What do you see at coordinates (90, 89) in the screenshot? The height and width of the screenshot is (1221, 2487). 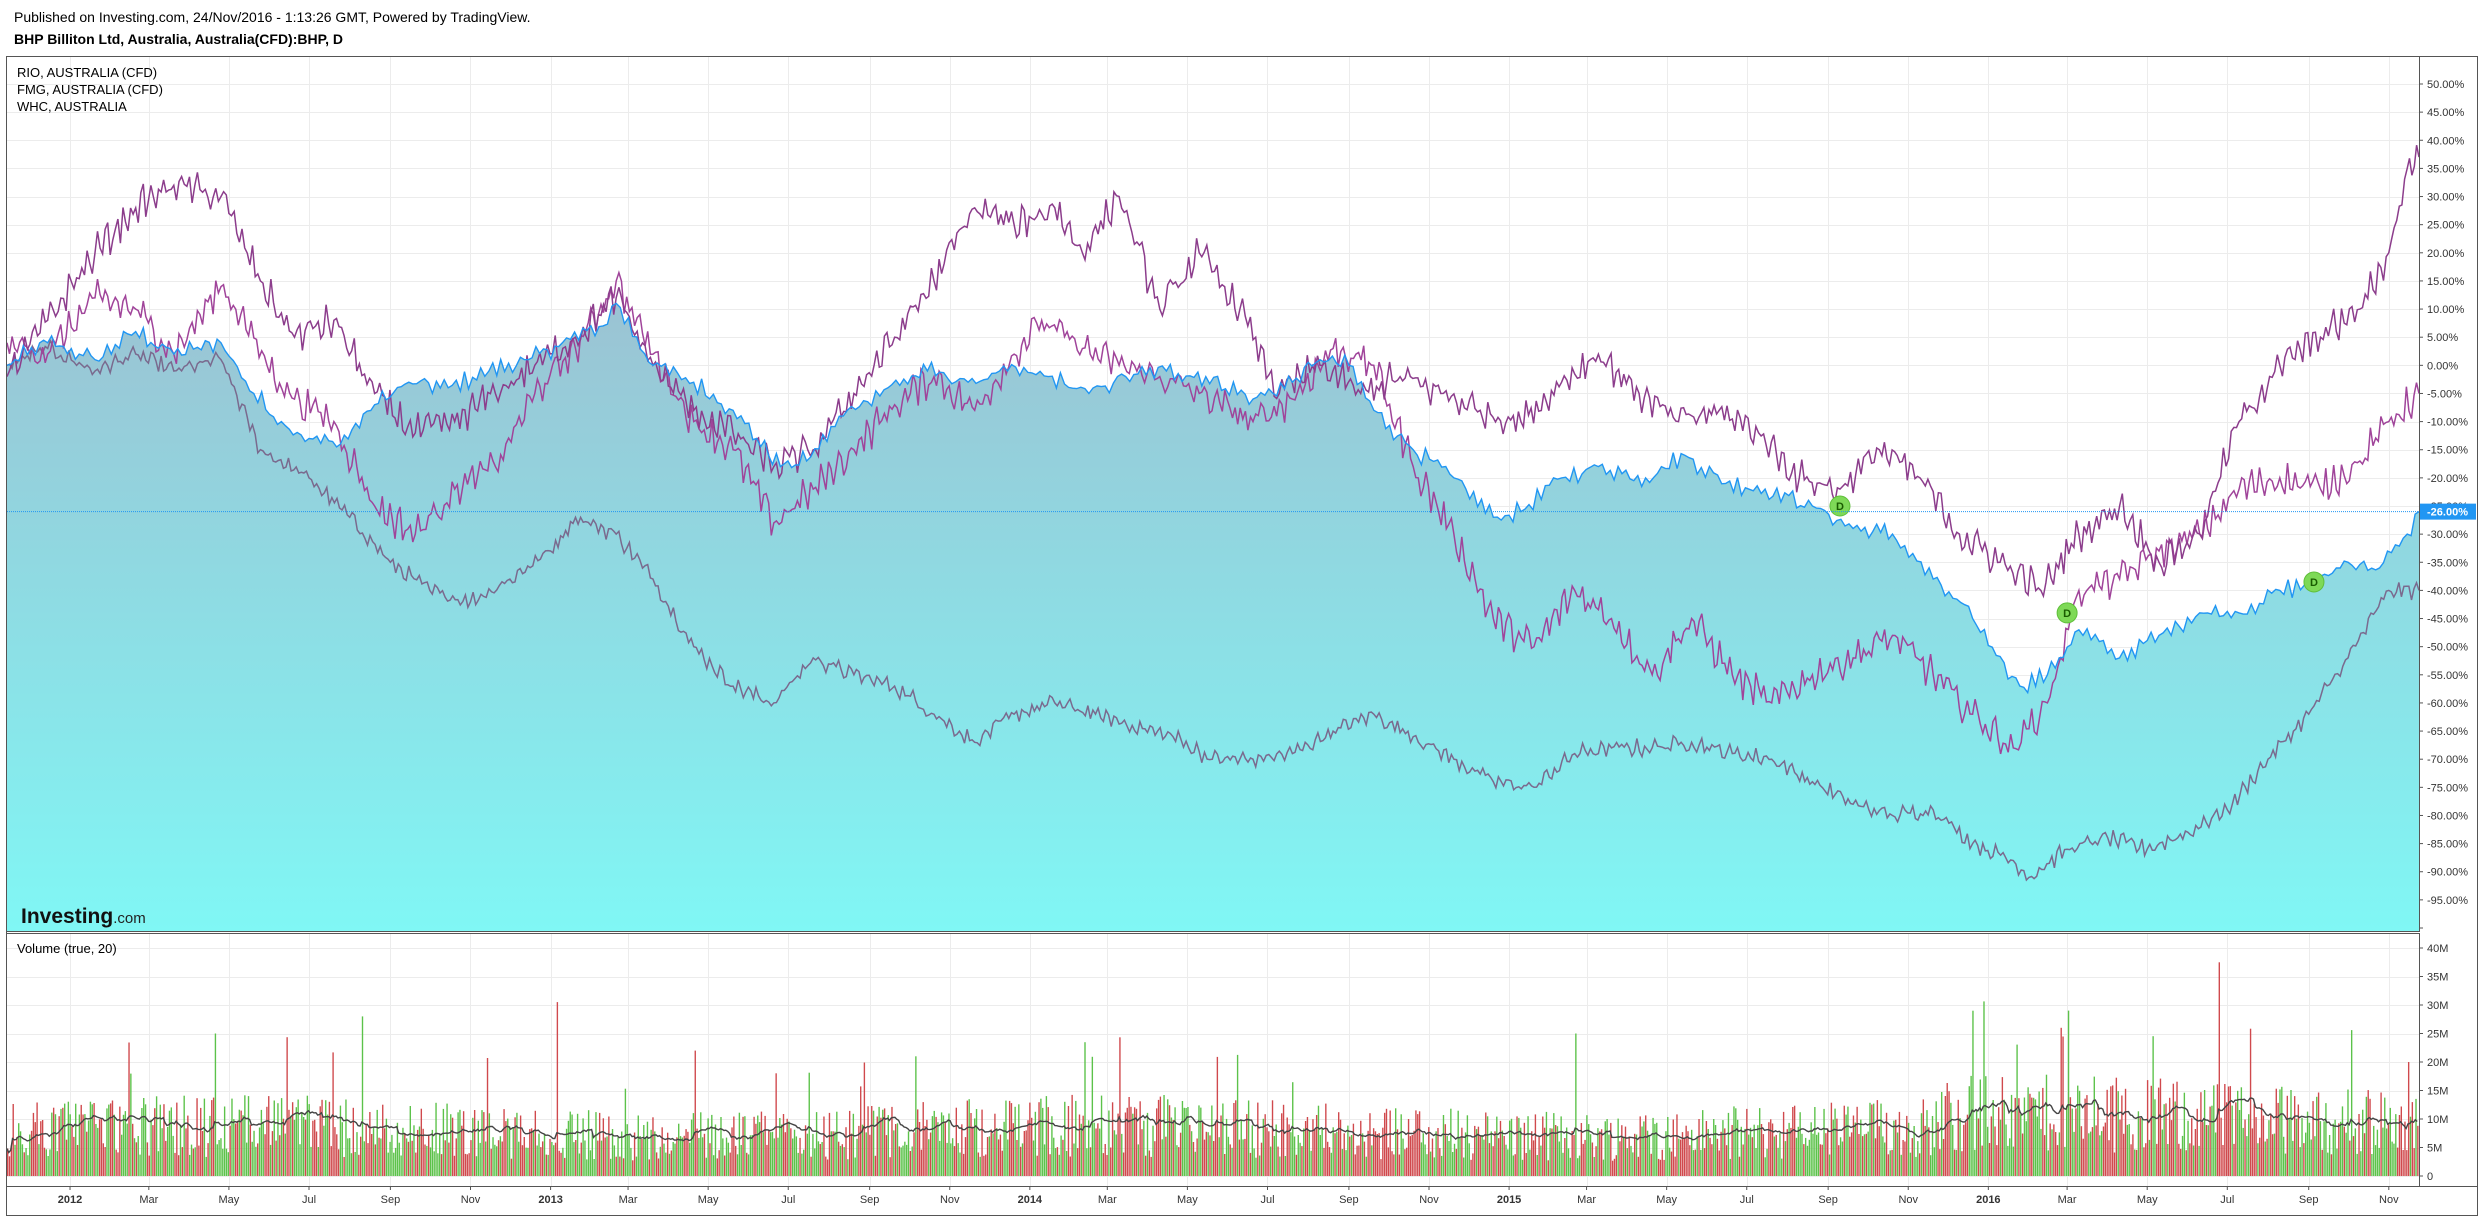 I see `legend-item-fmg: FMG, AUSTRALIA (CFD)` at bounding box center [90, 89].